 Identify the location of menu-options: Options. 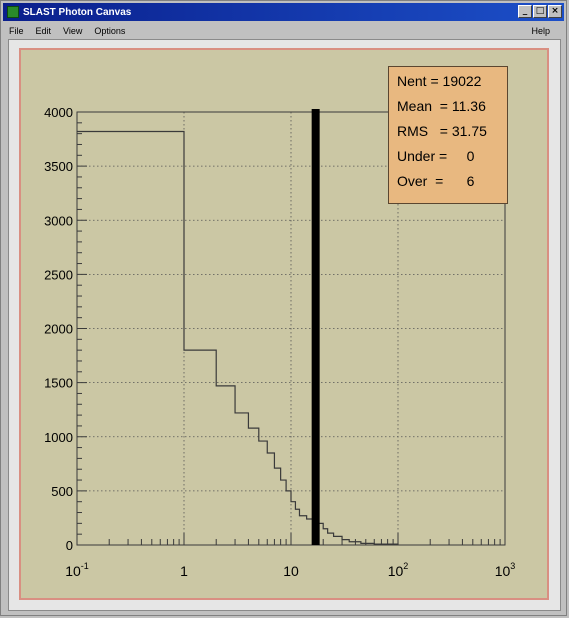
(110, 31).